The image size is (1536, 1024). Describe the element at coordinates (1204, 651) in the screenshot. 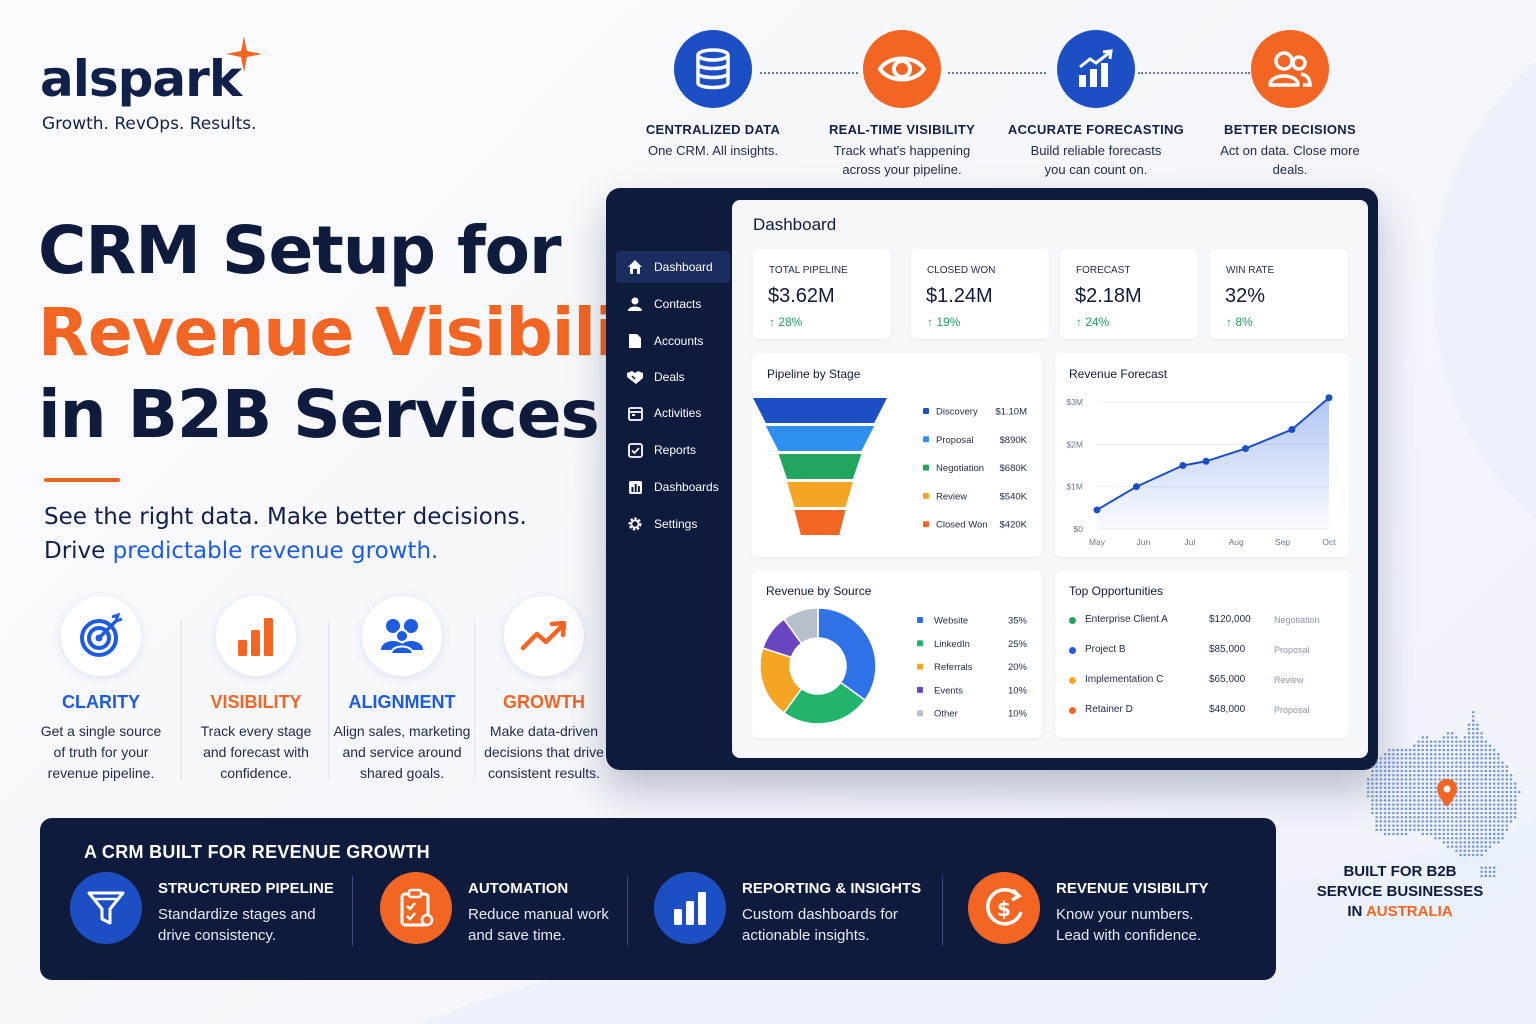

I see `opportunity-row: Project B $85,000 Proposal` at that location.